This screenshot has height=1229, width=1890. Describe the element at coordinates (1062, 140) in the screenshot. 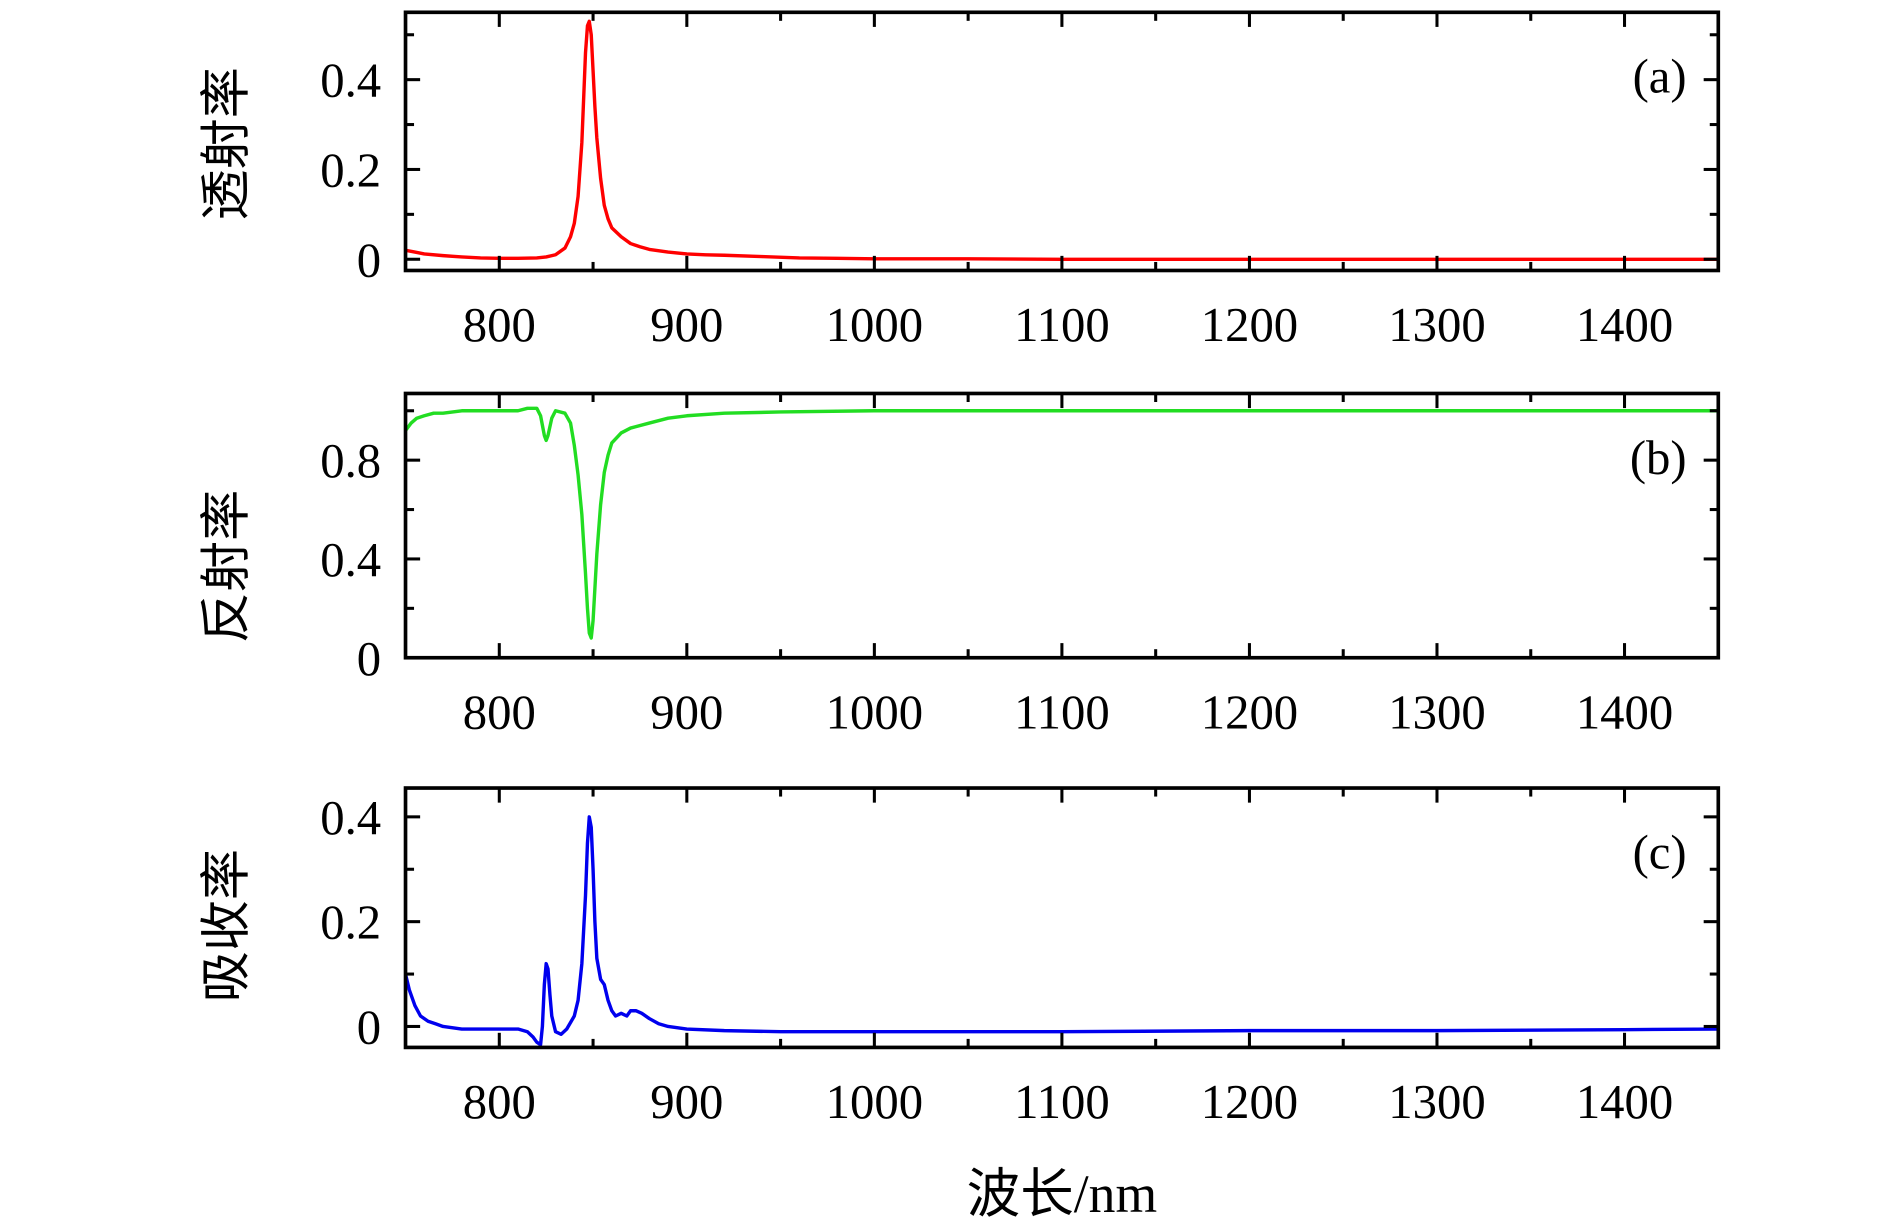

I see `transmittance-curve` at that location.